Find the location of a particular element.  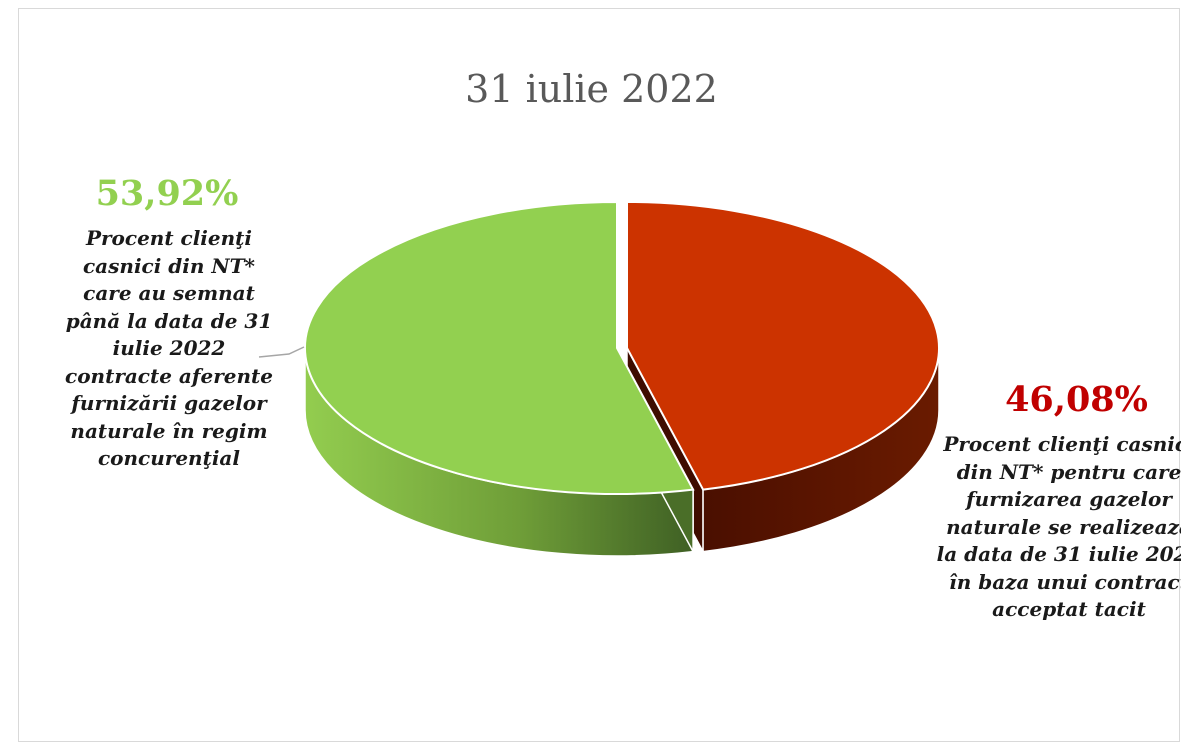

slice-1-description-line: iulie 2022 is located at coordinates (169, 348).